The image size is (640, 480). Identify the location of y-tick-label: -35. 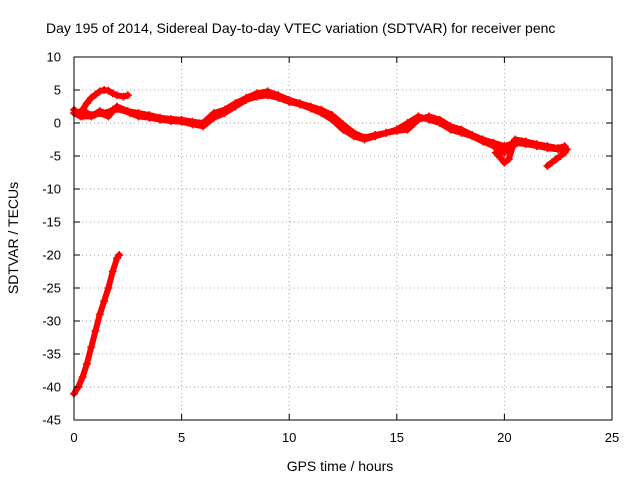
(51, 354).